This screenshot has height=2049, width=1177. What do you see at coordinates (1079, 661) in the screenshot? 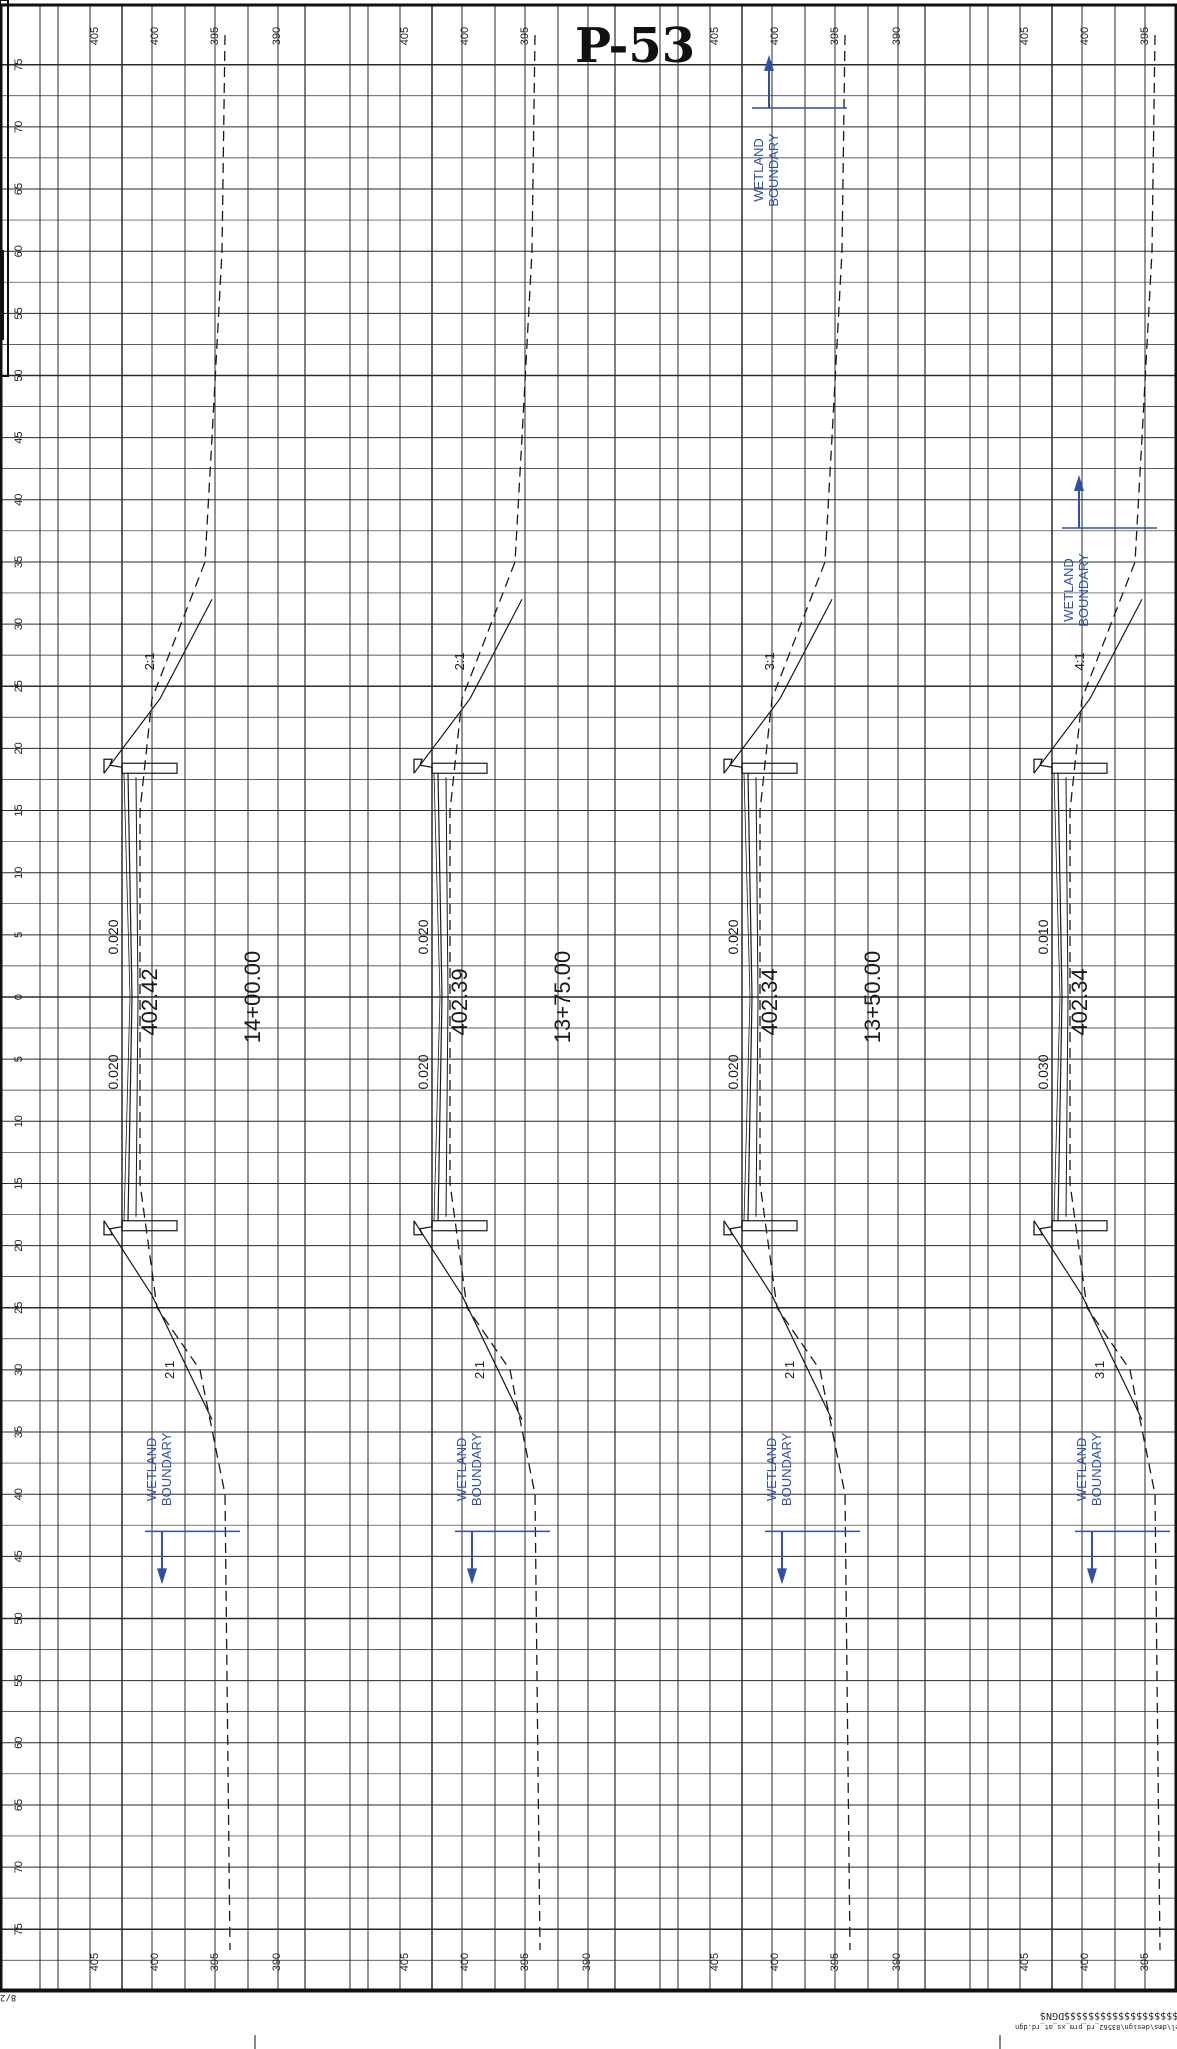
I see `fill-slope-ratio: 4:1` at bounding box center [1079, 661].